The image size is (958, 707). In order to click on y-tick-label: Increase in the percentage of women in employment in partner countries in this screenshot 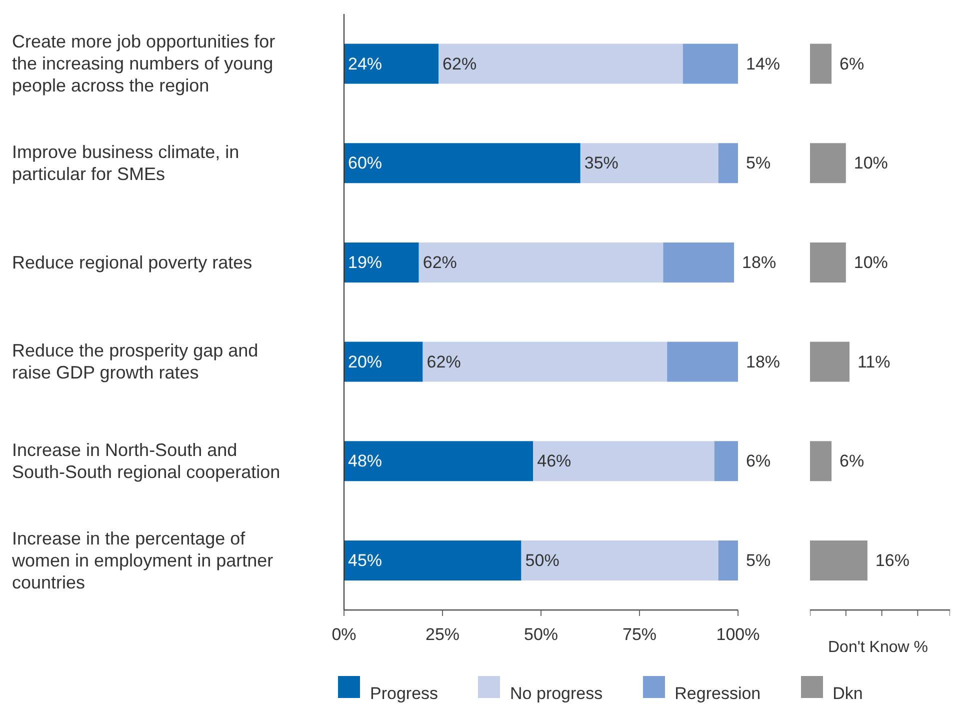, I will do `click(142, 560)`.